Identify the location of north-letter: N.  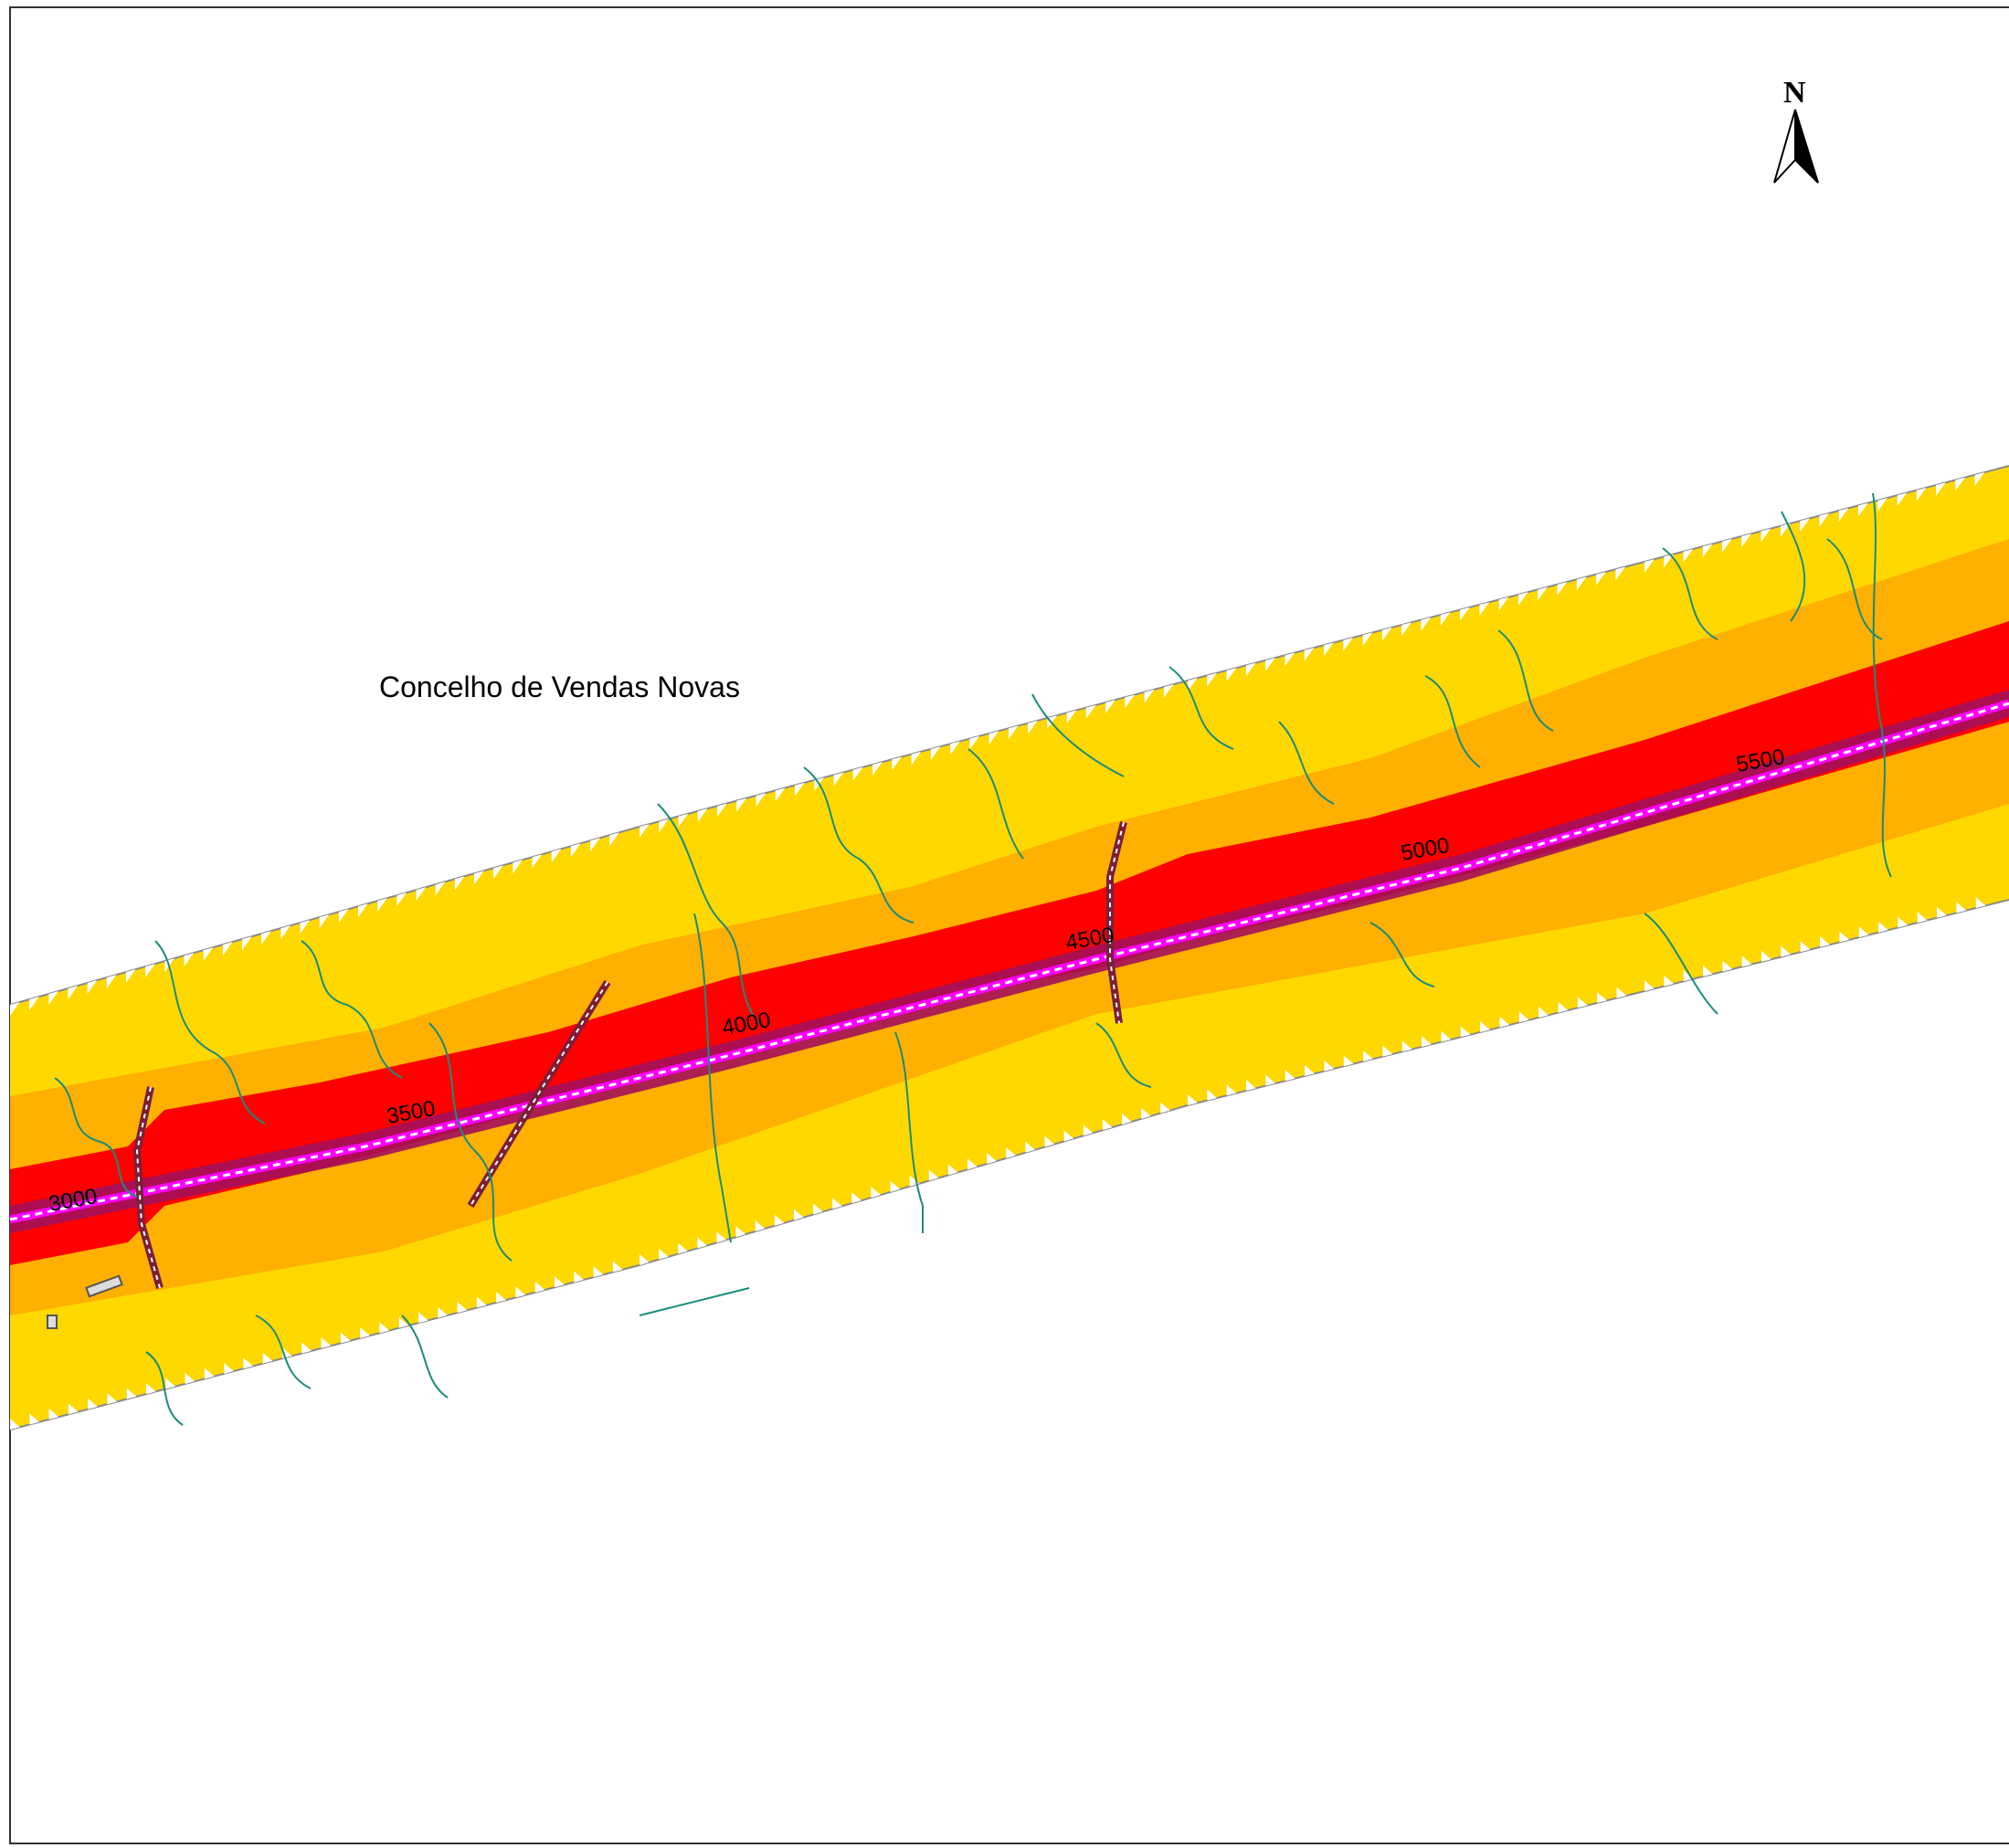
(1794, 93).